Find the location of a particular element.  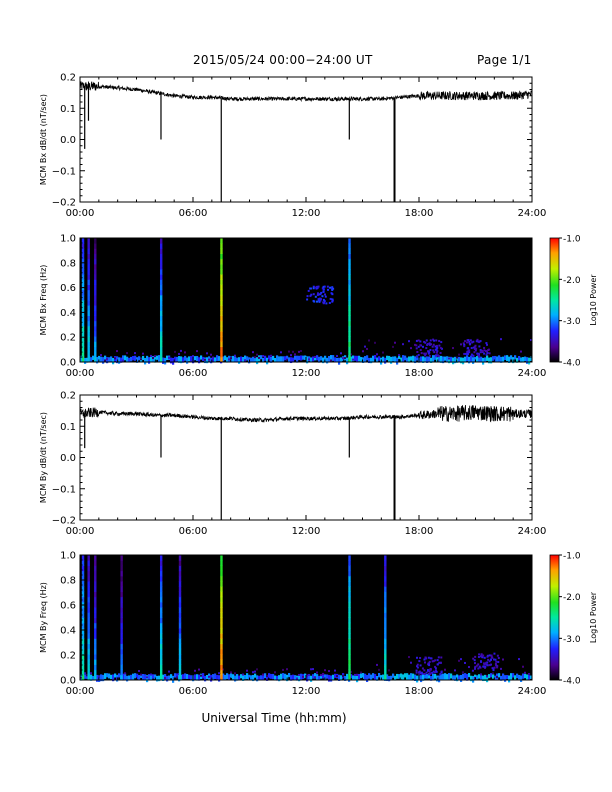

y-axis-label: MCM Bx dB/dt (nT/sec) is located at coordinates (43, 139).